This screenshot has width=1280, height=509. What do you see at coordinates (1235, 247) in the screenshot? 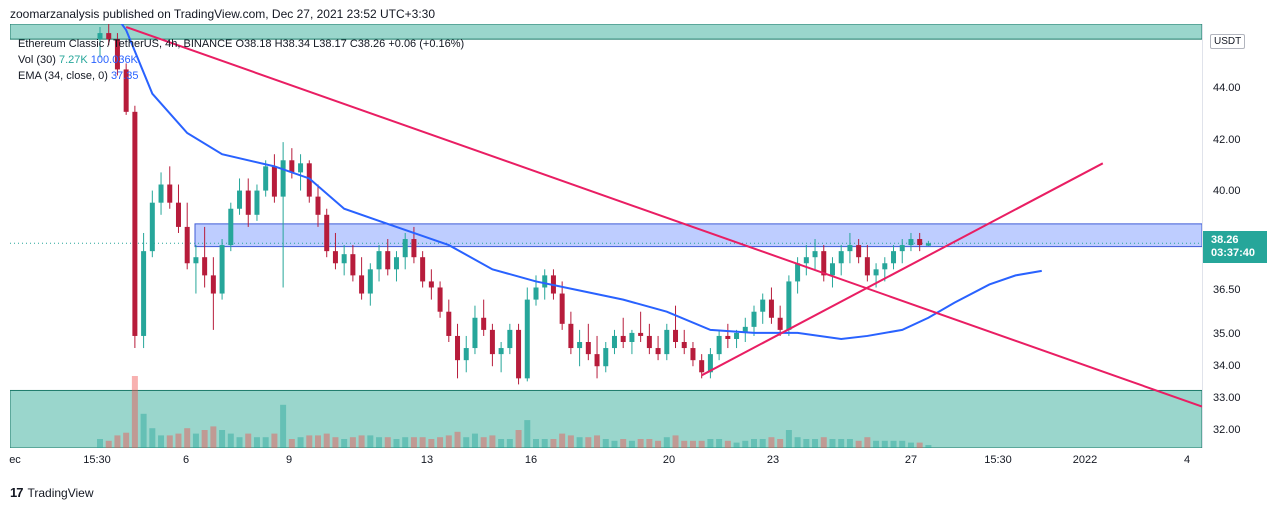
I see `last-price-label: 38.26 03:37:40` at bounding box center [1235, 247].